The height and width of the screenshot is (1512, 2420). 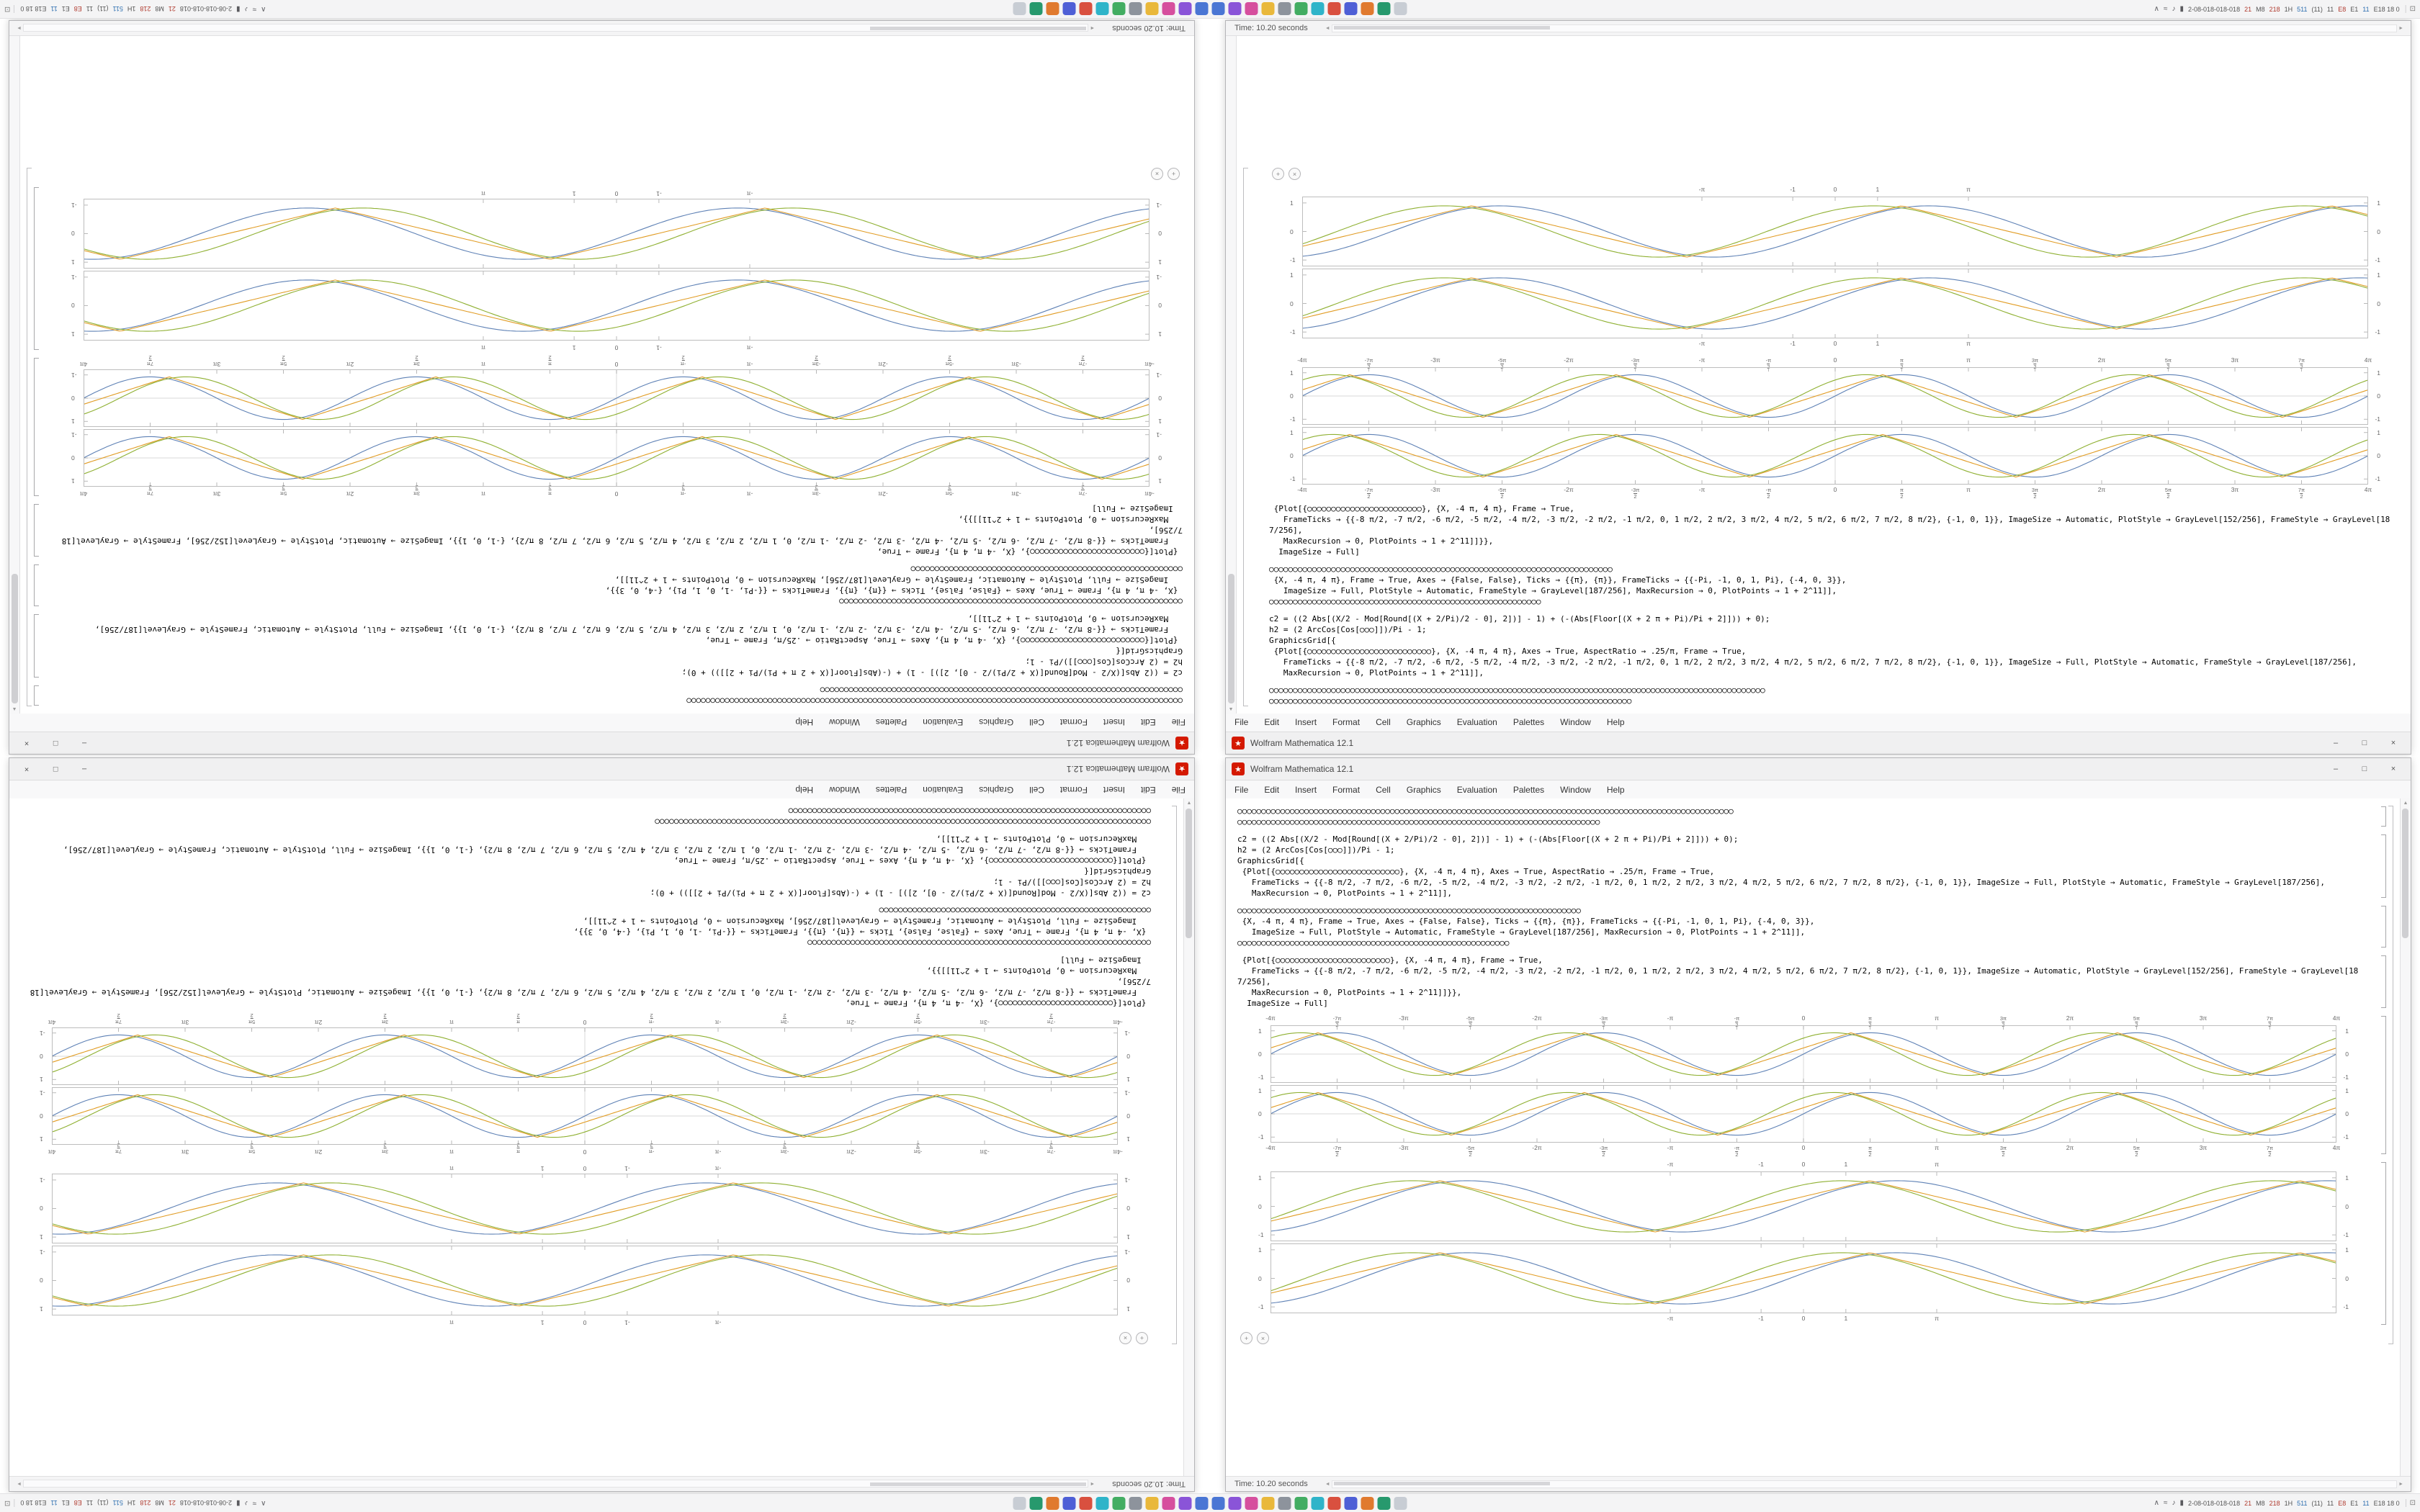 I want to click on cell-group-bracket, so click(x=29, y=437).